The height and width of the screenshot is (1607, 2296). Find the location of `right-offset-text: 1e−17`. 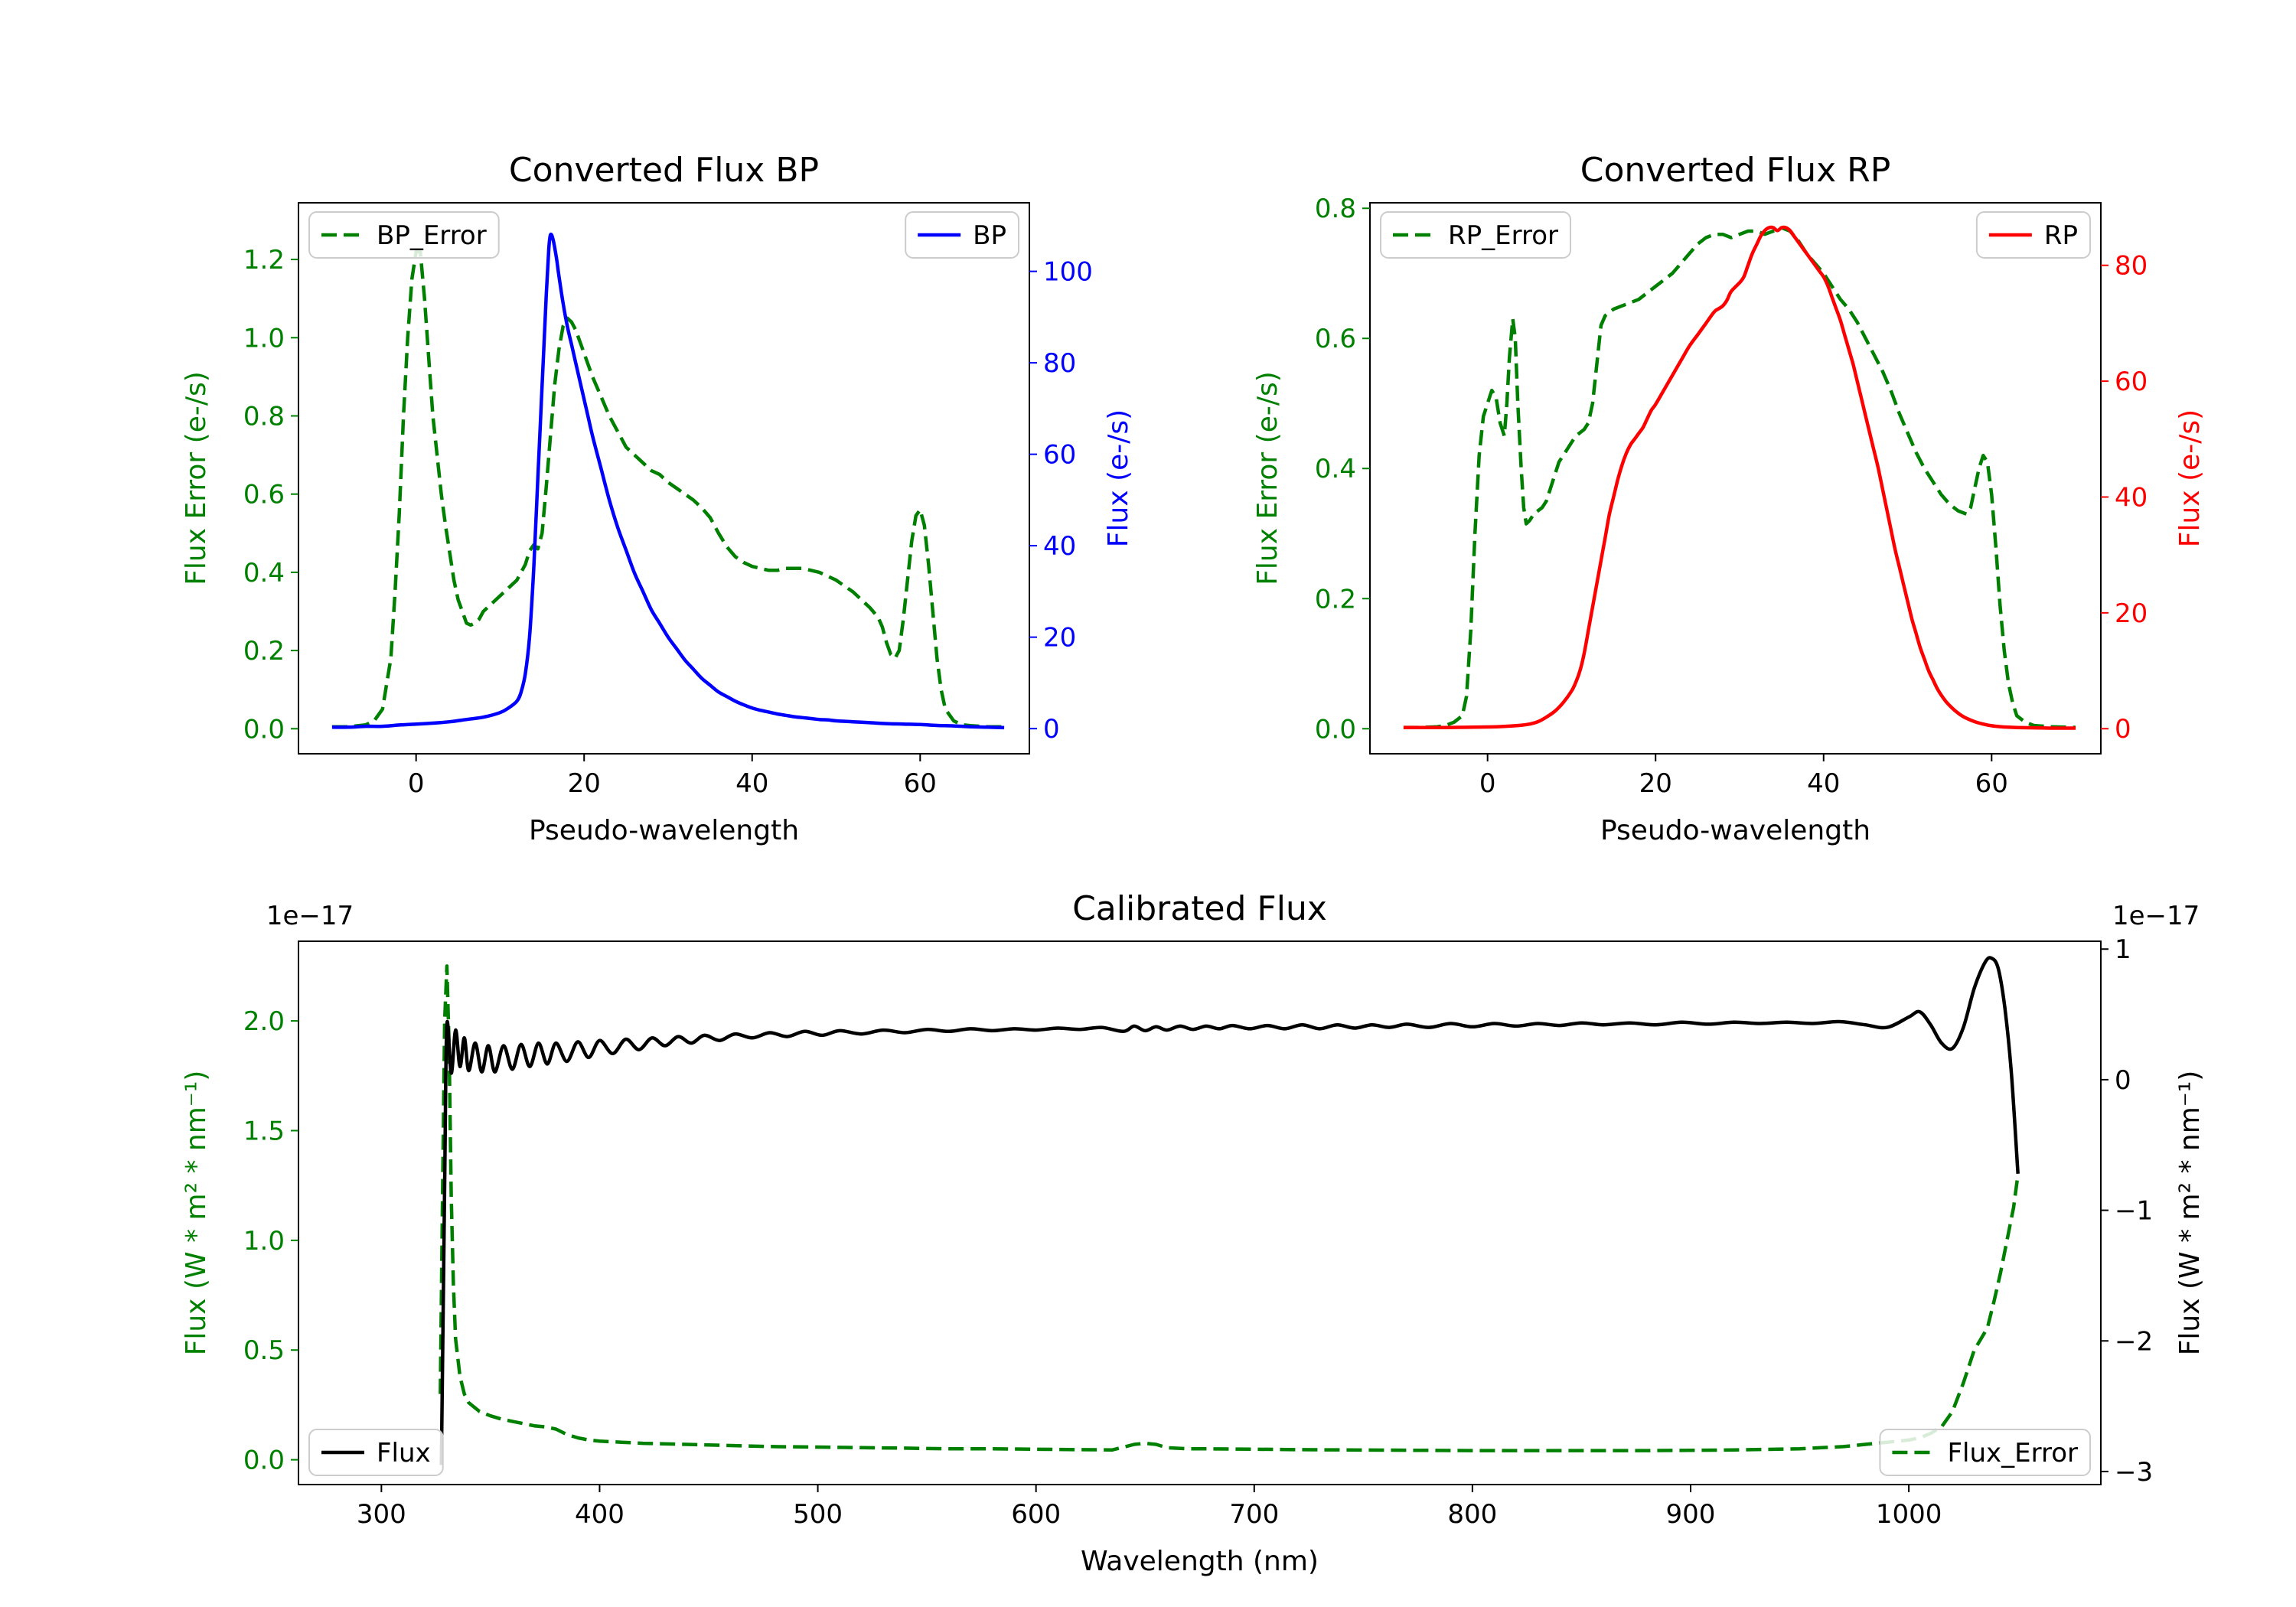

right-offset-text: 1e−17 is located at coordinates (2156, 916).